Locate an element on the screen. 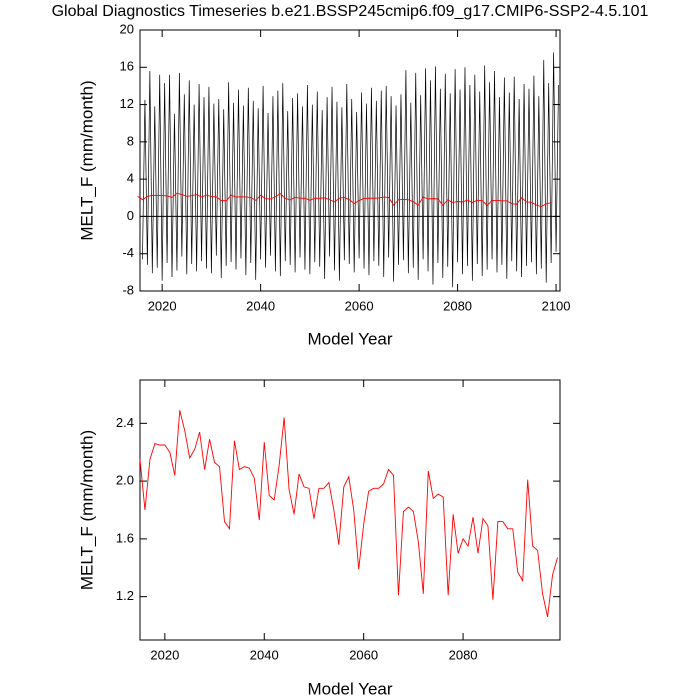 This screenshot has width=700, height=700. y-tick-label: 20 is located at coordinates (127, 28).